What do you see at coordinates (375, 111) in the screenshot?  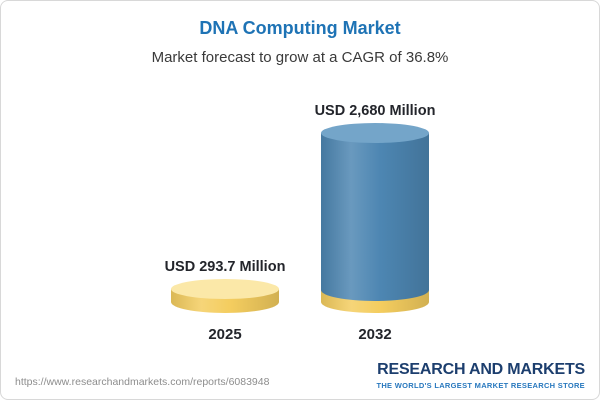 I see `value-label-2032: USD 2,680 Million` at bounding box center [375, 111].